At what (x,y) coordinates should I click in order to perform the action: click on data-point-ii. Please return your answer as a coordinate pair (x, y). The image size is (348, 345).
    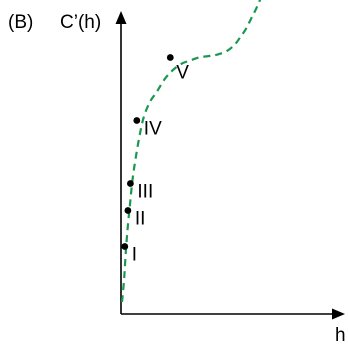
    Looking at the image, I should click on (128, 210).